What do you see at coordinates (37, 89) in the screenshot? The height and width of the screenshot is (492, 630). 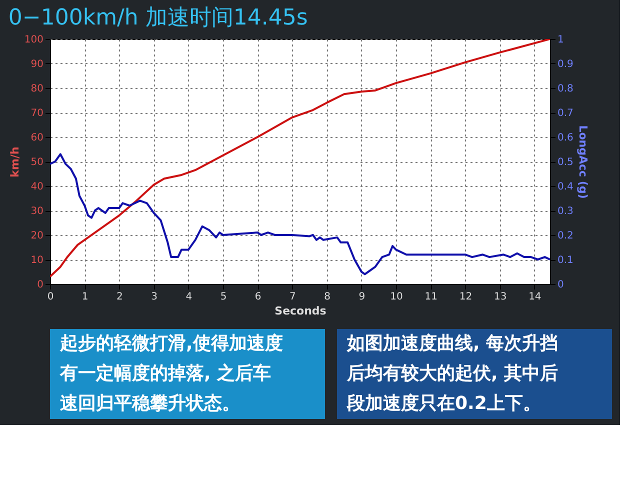 I see `y-tick-label: 80` at bounding box center [37, 89].